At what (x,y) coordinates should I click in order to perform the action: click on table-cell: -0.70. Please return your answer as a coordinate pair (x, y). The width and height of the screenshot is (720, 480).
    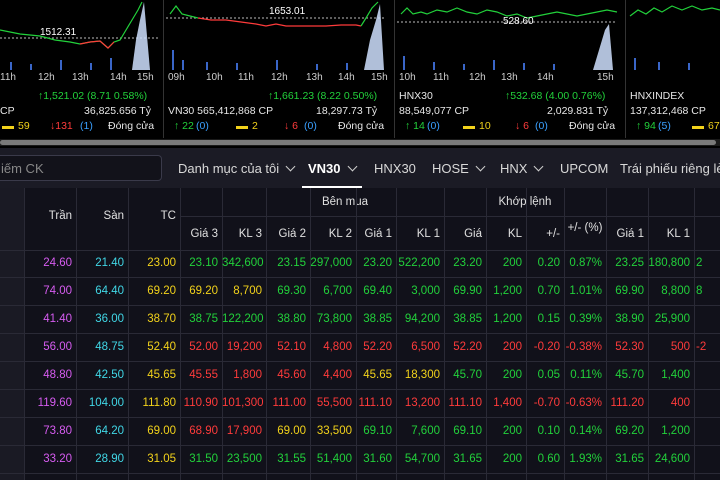
    Looking at the image, I should click on (546, 403).